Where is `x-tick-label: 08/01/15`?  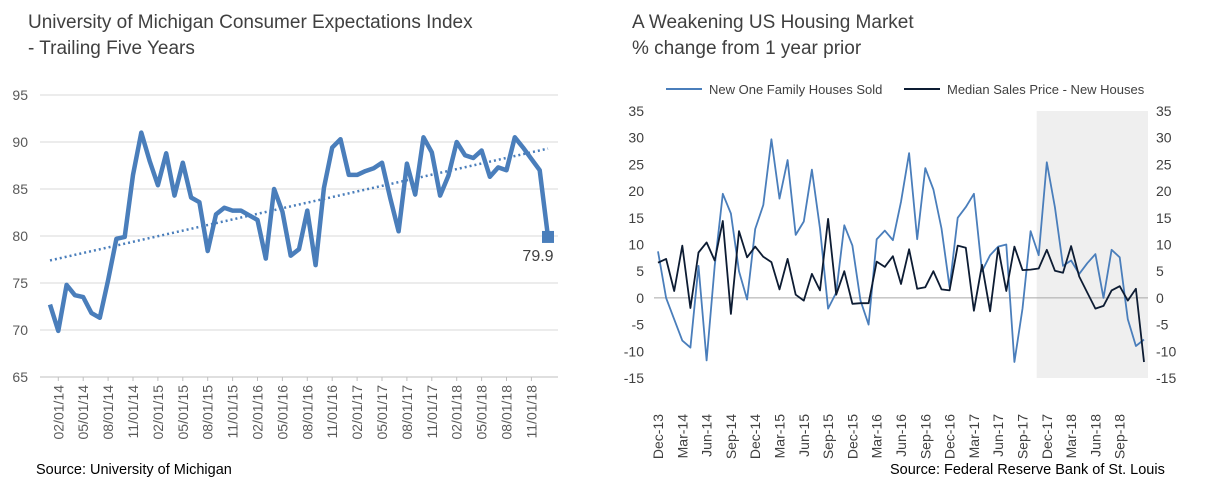 x-tick-label: 08/01/15 is located at coordinates (208, 412).